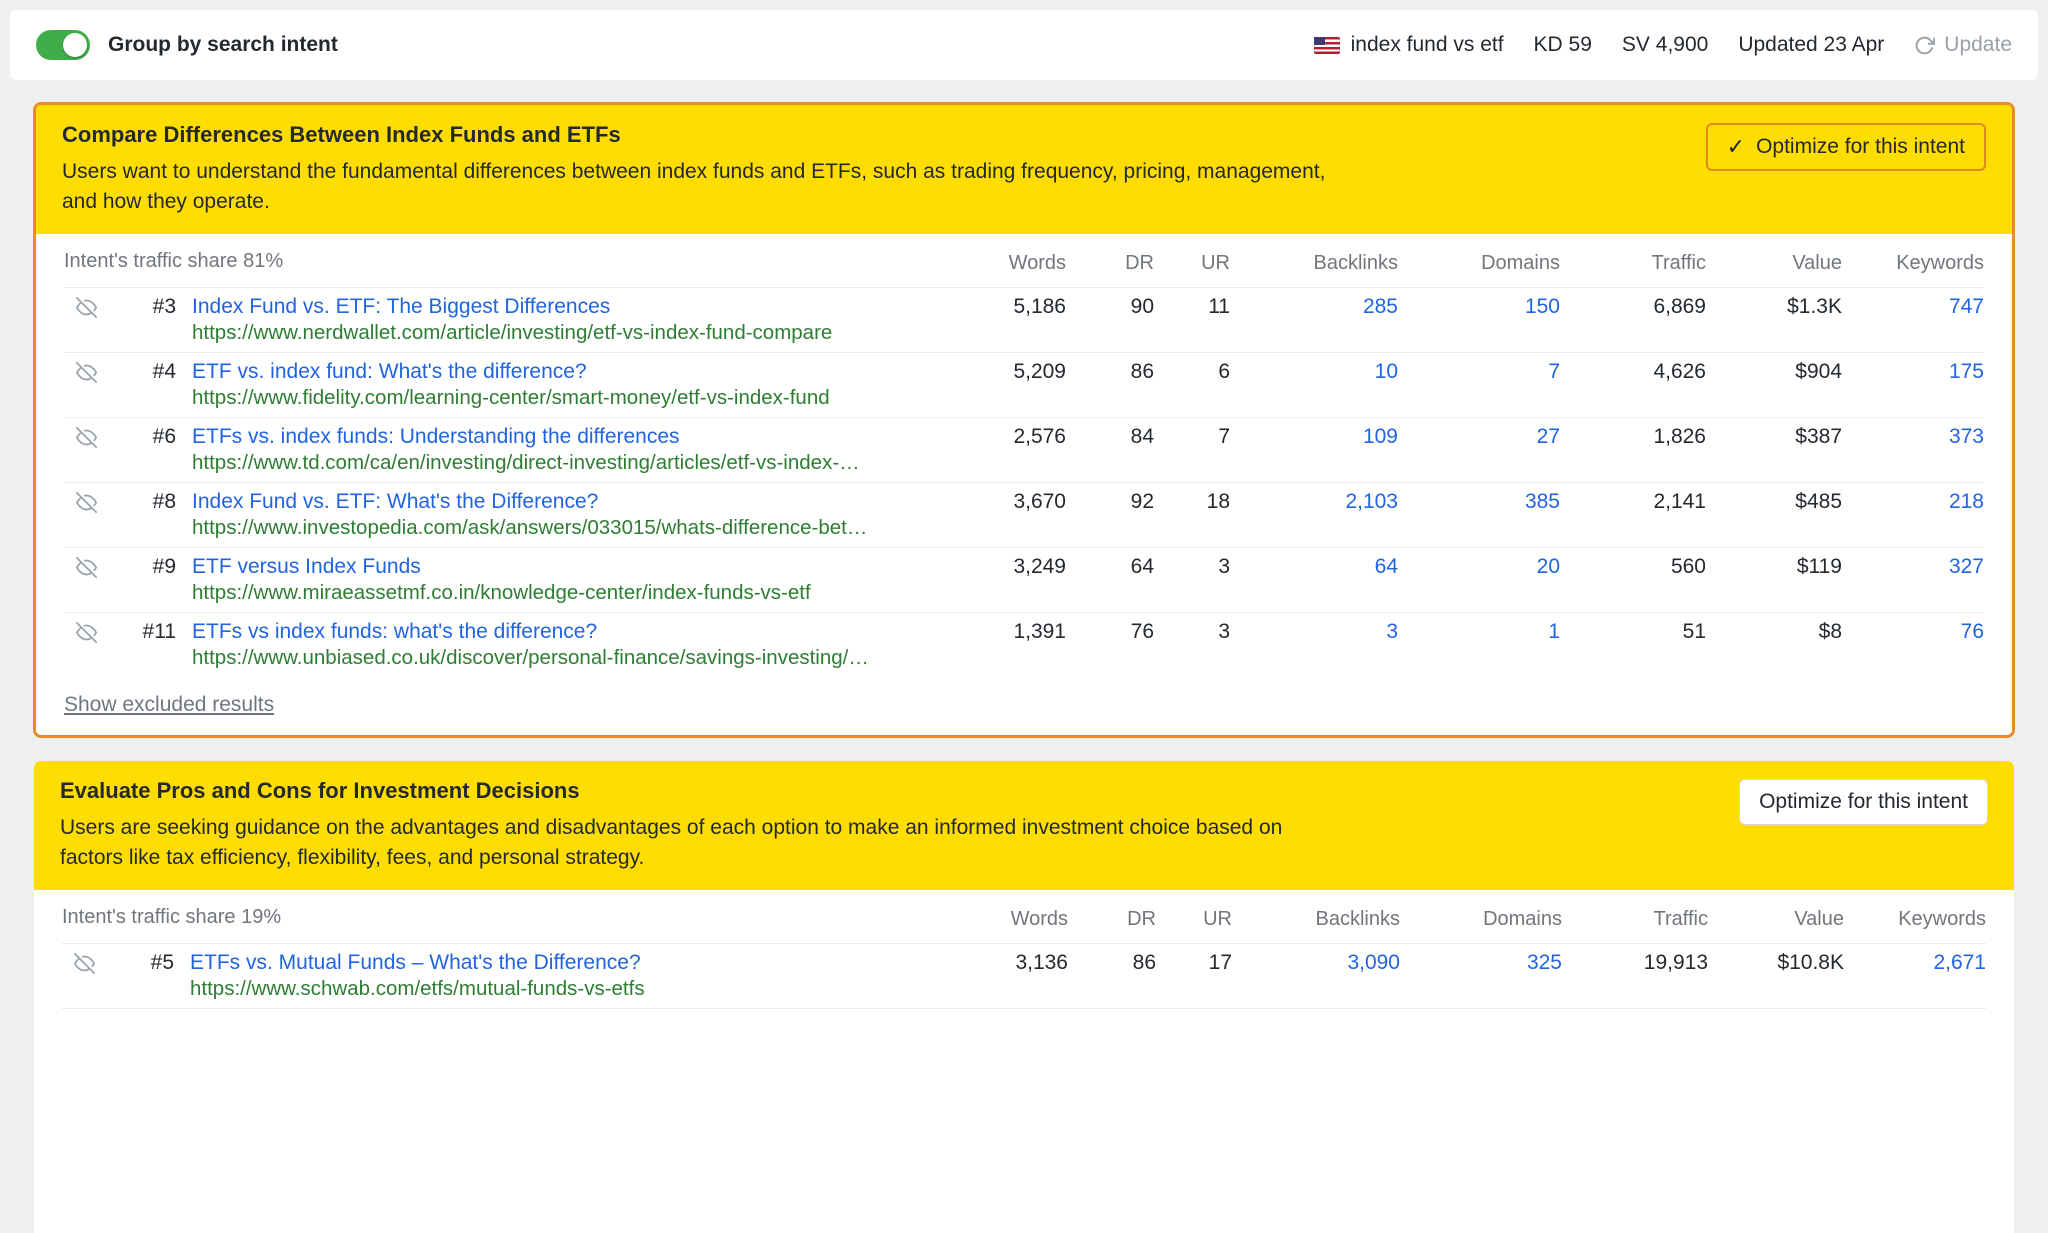 The width and height of the screenshot is (2048, 1233). Describe the element at coordinates (1316, 963) in the screenshot. I see `backlinks-cell: 3,090` at that location.